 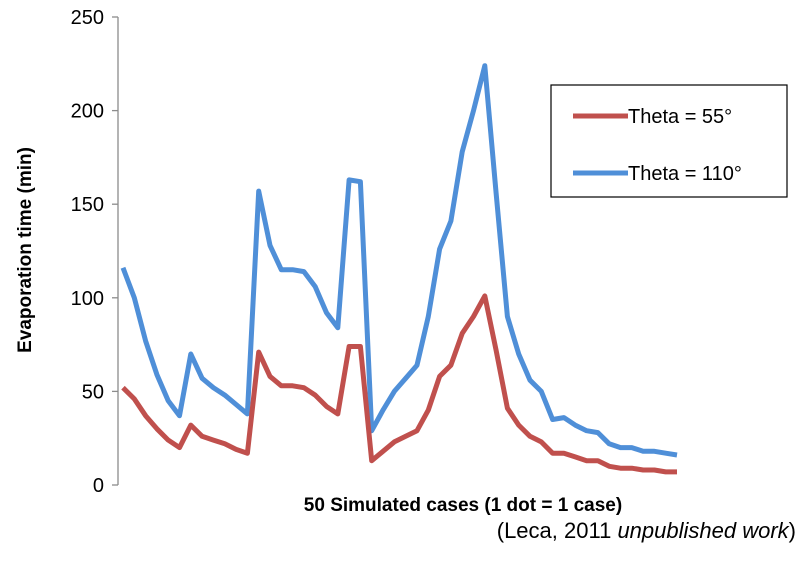 I want to click on source-credit: (Leca, 2011 unpublished work), so click(x=646, y=531).